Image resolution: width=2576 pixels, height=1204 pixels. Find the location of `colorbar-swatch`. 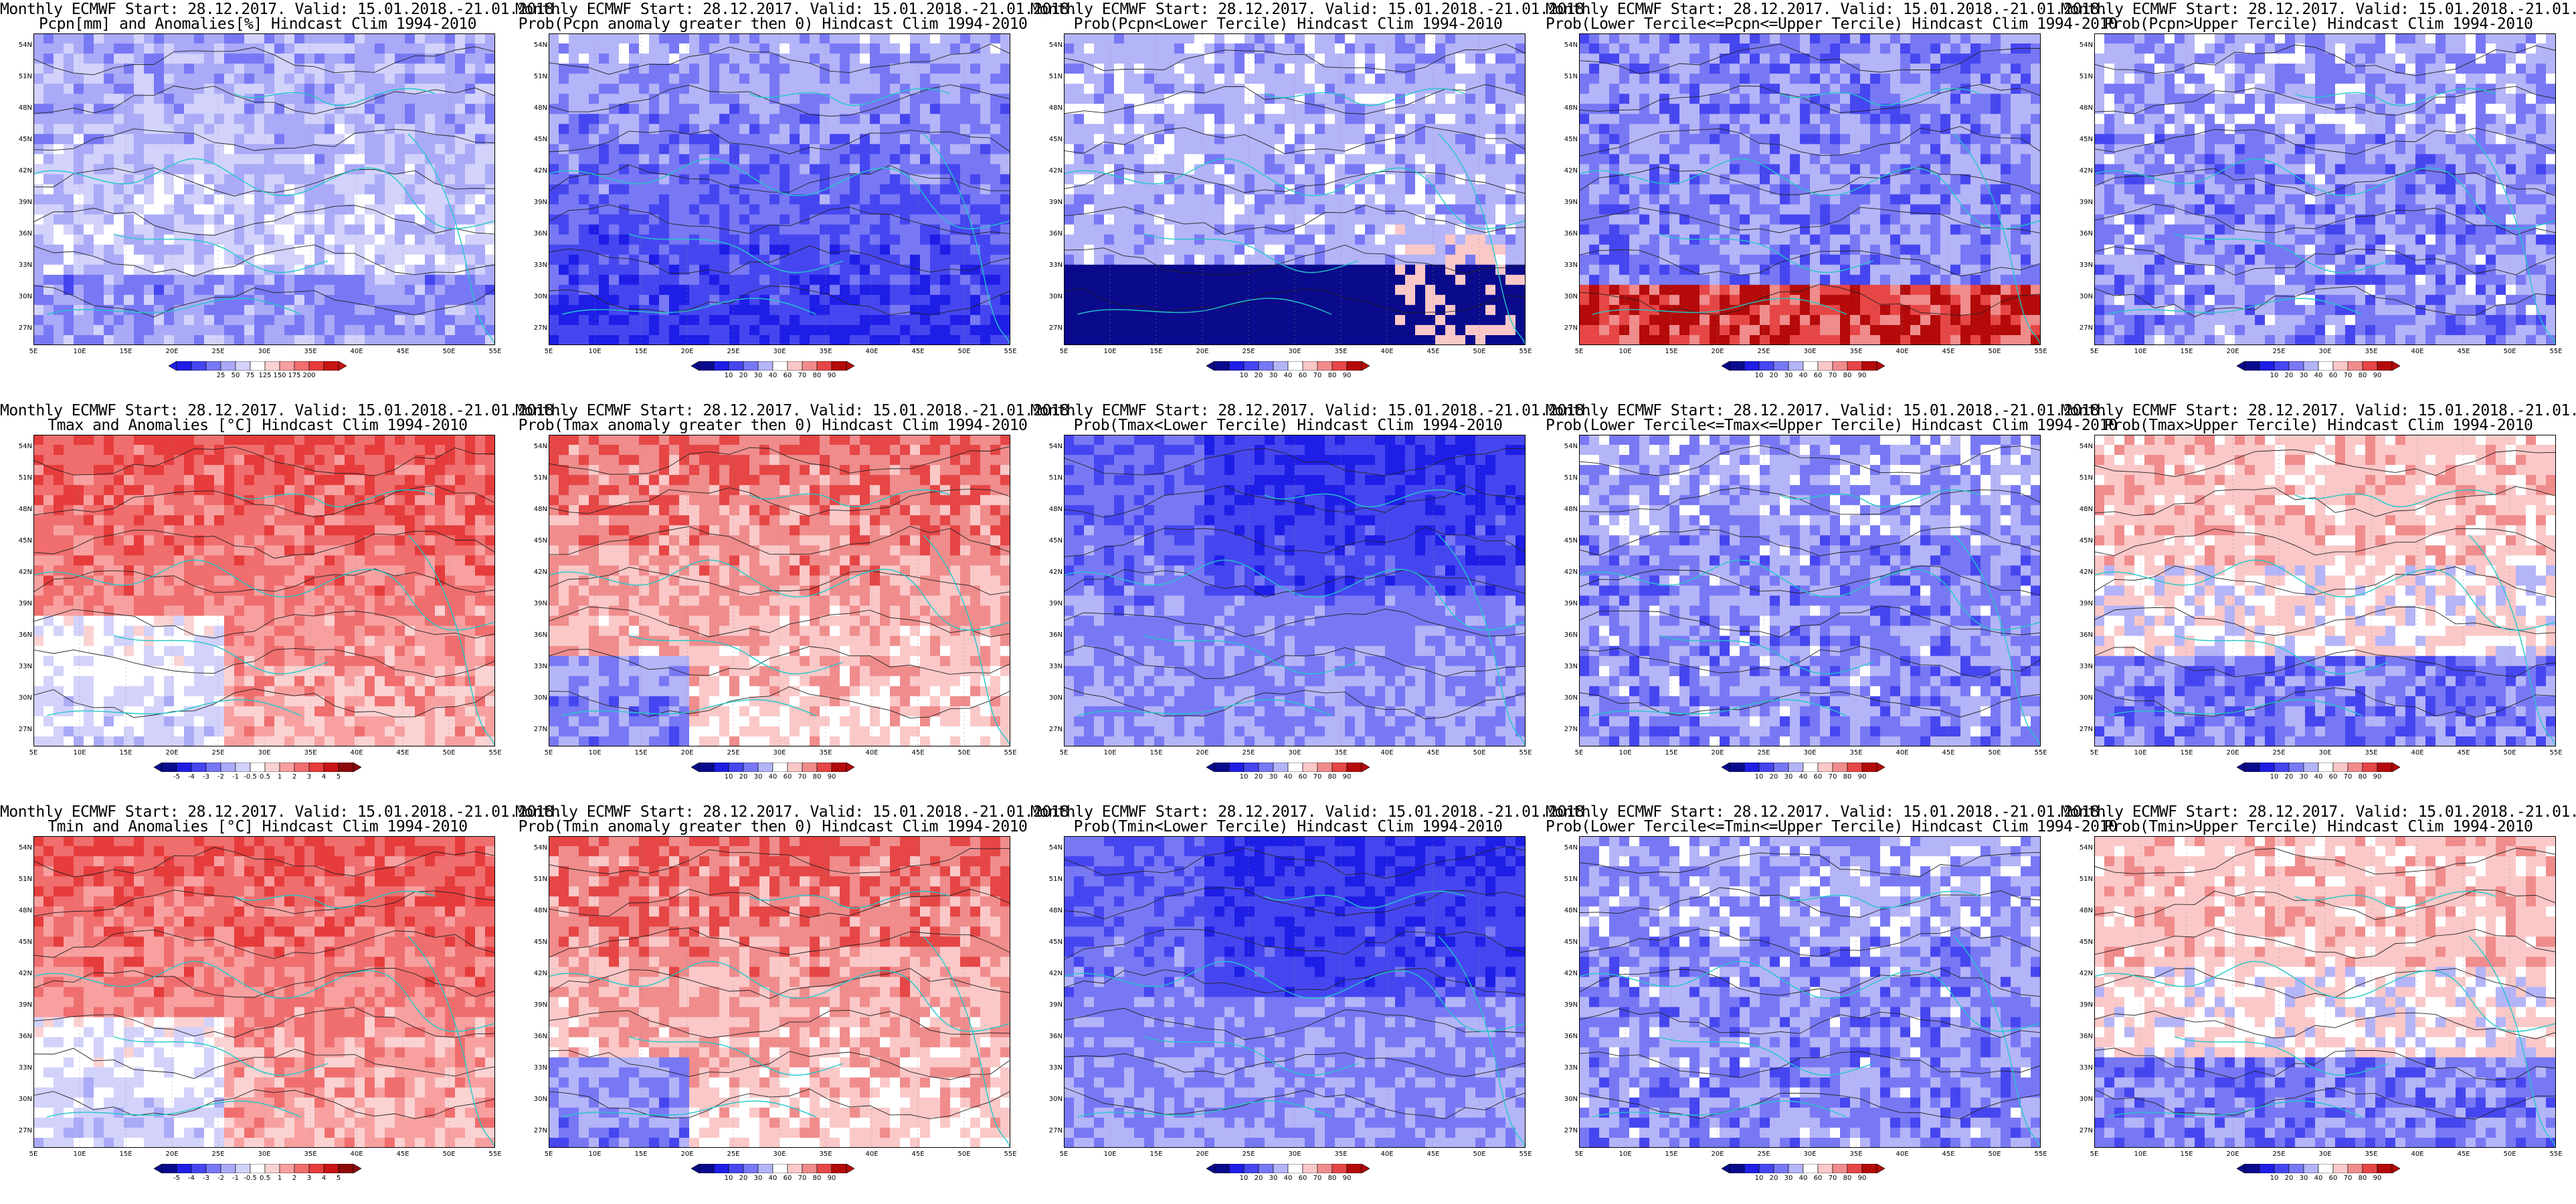

colorbar-swatch is located at coordinates (824, 366).